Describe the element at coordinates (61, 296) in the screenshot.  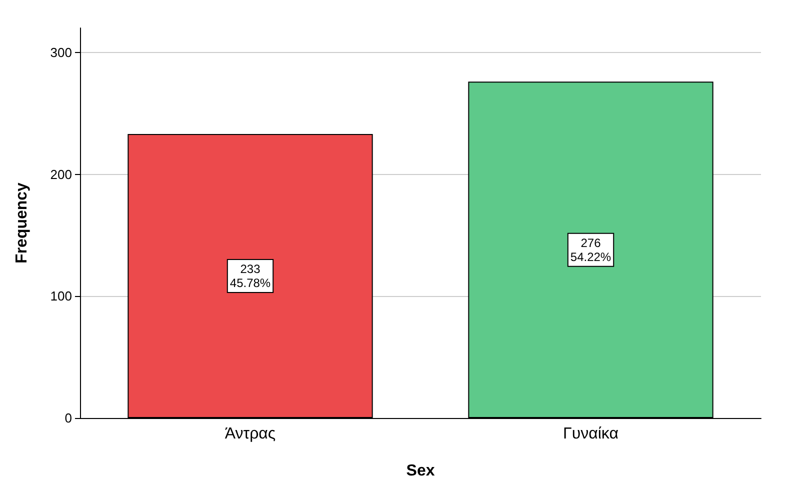
I see `y-tick-label: 100` at that location.